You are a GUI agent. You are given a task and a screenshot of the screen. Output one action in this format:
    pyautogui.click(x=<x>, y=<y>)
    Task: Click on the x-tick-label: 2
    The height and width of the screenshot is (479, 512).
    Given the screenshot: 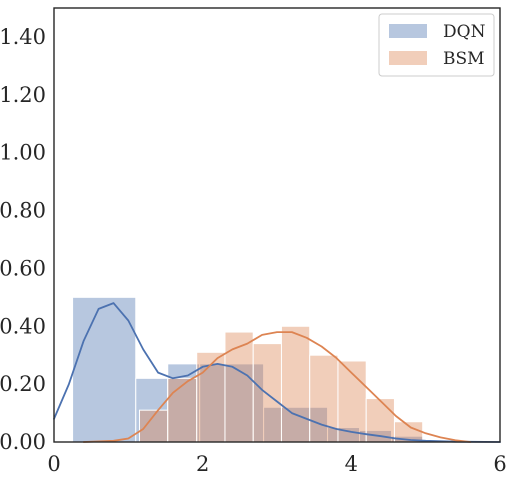 What is the action you would take?
    pyautogui.click(x=202, y=464)
    